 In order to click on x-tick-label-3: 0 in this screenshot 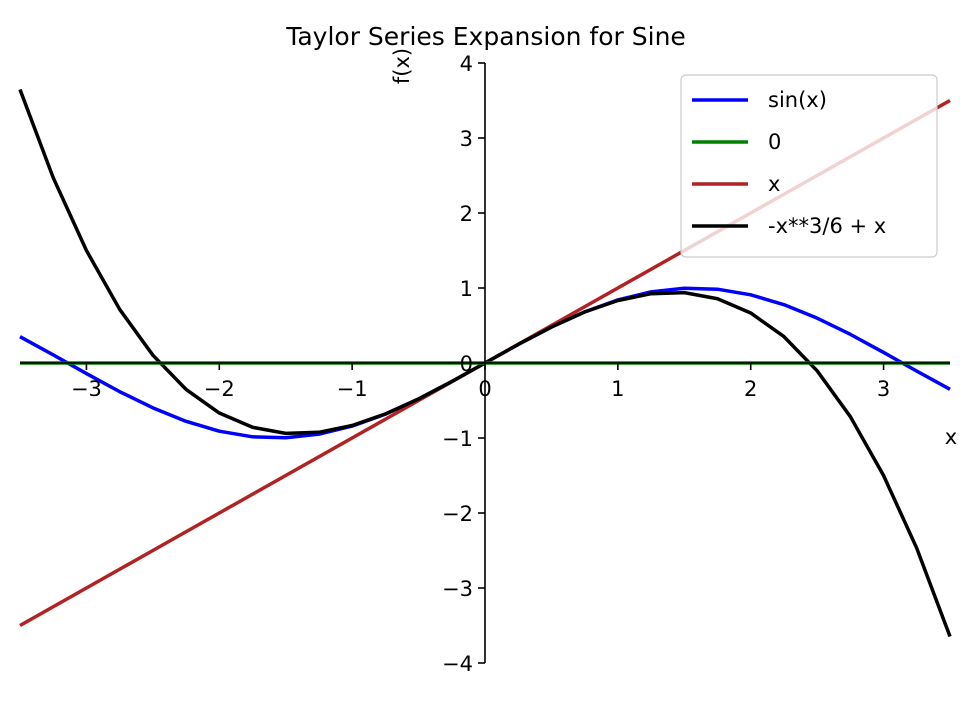, I will do `click(484, 389)`.